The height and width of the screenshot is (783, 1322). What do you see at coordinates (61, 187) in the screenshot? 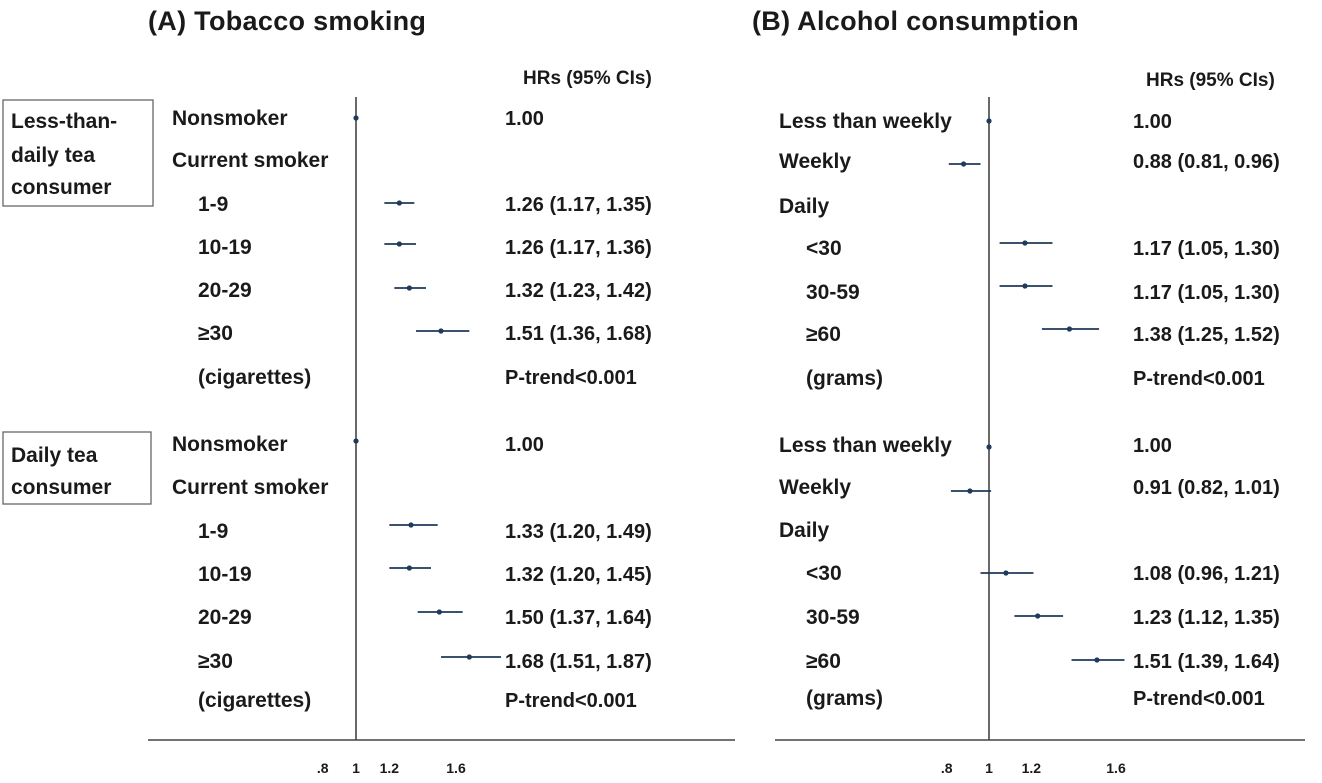
I see `panel-0-group-0-label: consumer` at bounding box center [61, 187].